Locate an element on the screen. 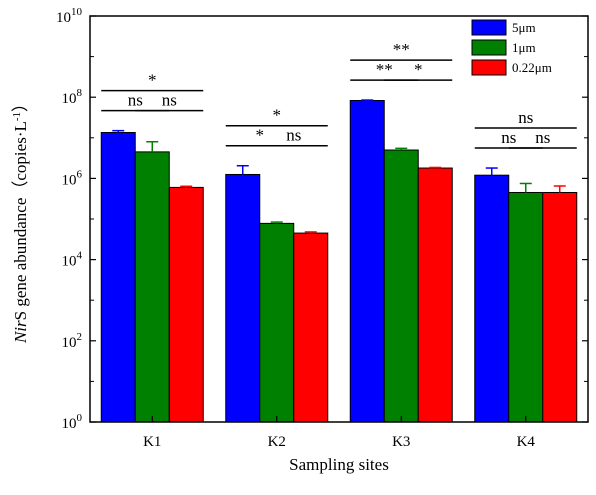  y-tick-label: 10⁸ is located at coordinates (72, 97).